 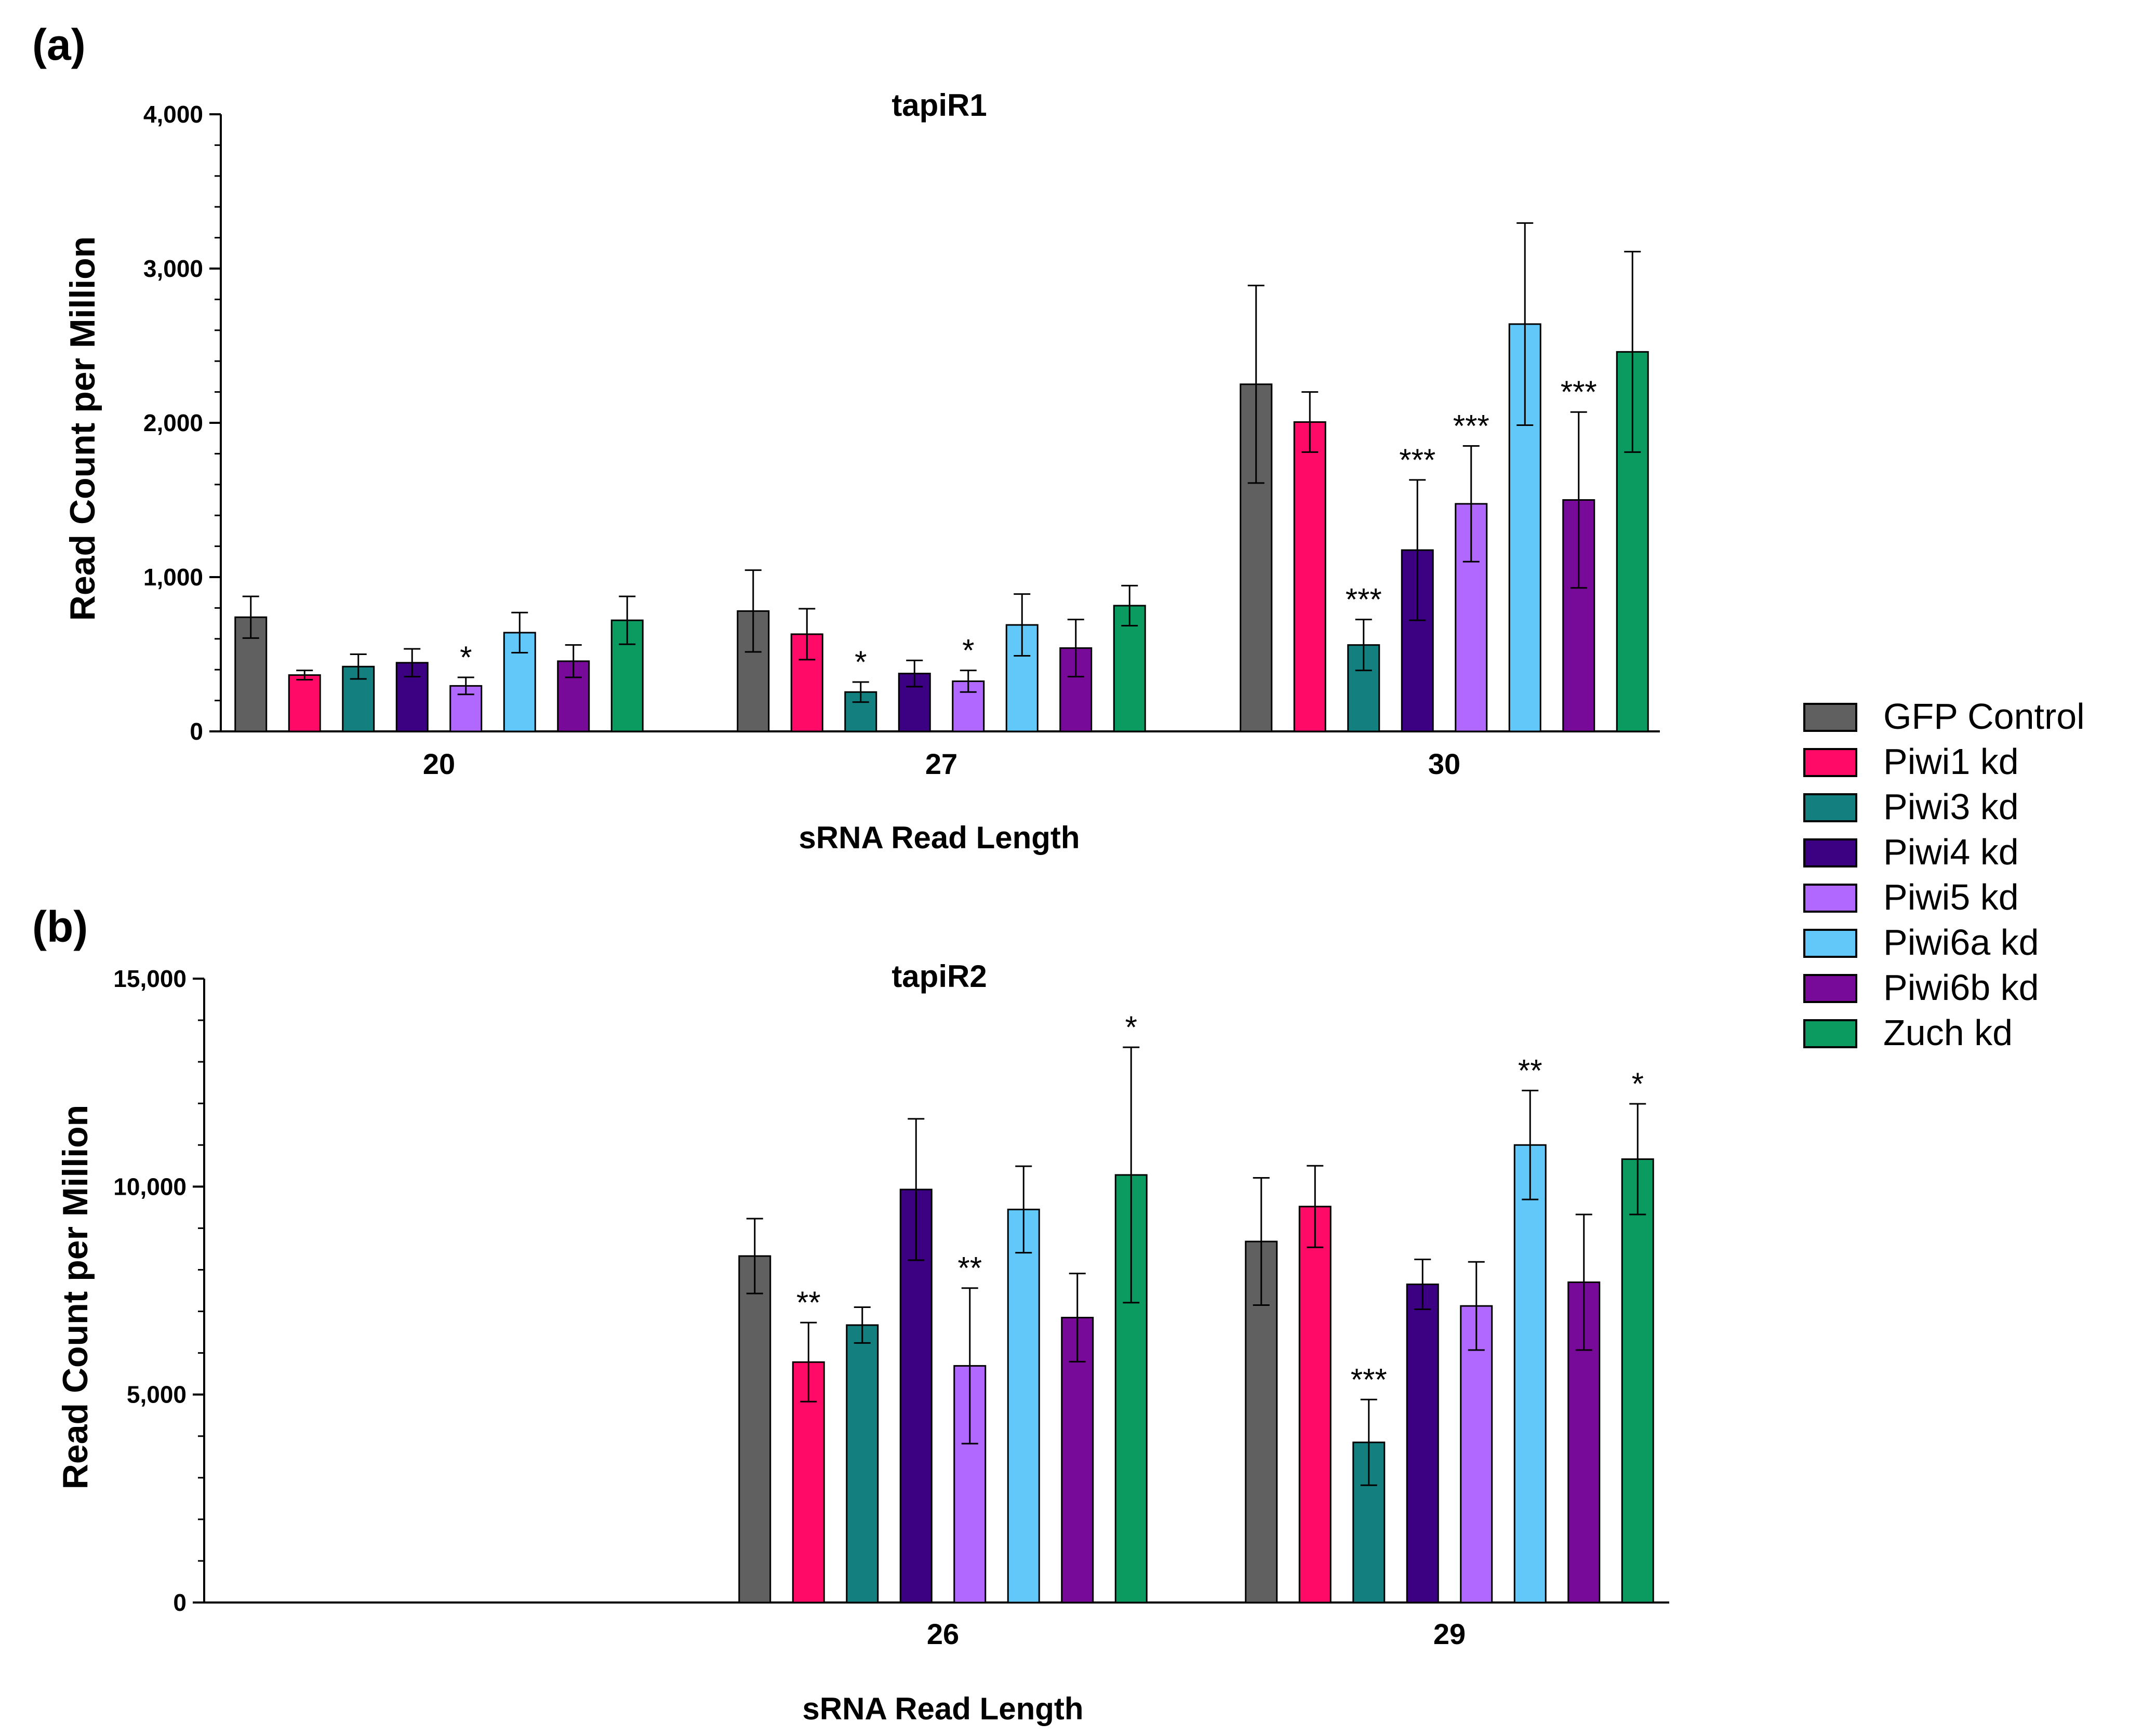 I want to click on chart-title-b: tapiR2, so click(x=939, y=976).